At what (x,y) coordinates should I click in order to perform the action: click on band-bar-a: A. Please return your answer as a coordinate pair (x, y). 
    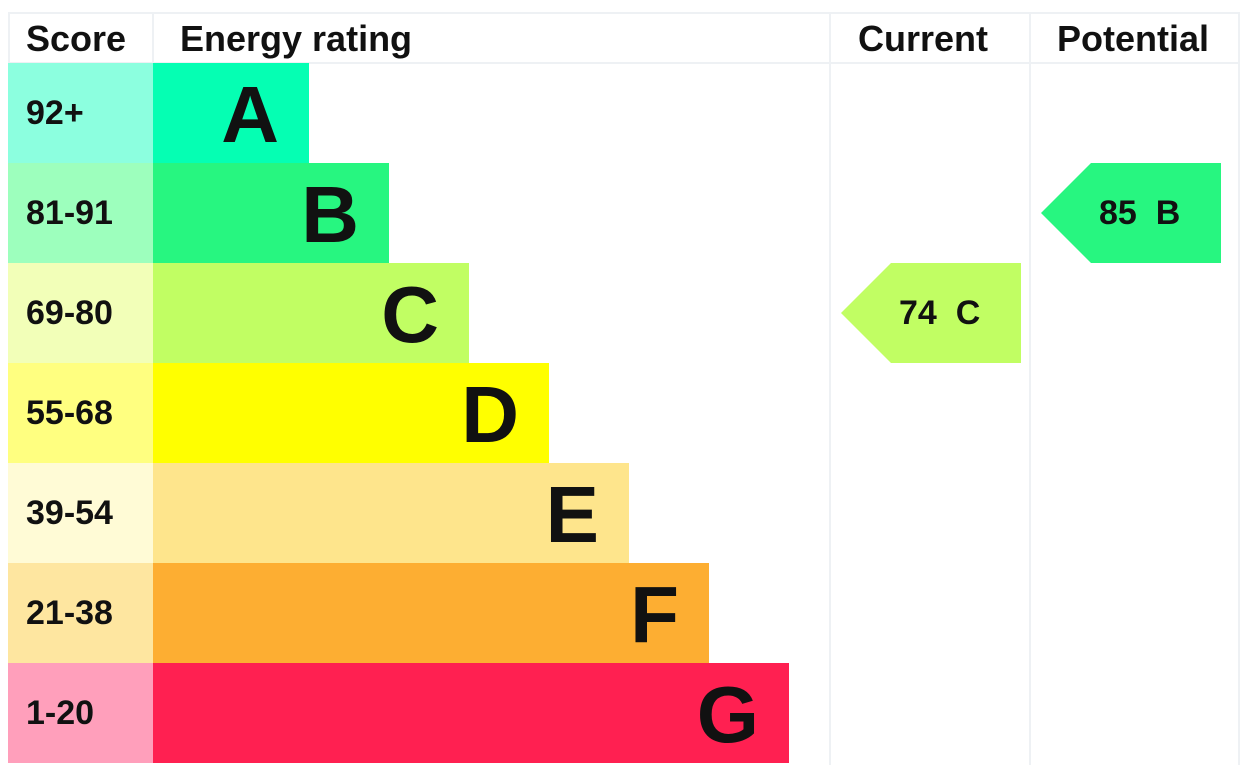
    Looking at the image, I should click on (231, 113).